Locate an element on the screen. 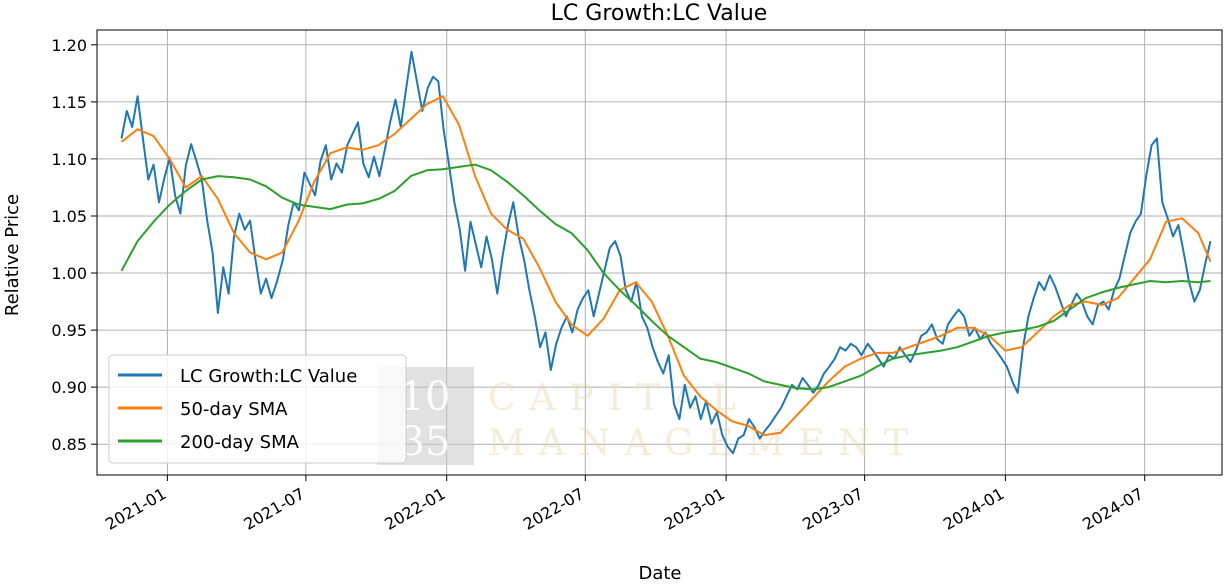 The height and width of the screenshot is (586, 1230). legend-label-200-day-sma: 200-day SMA is located at coordinates (240, 442).